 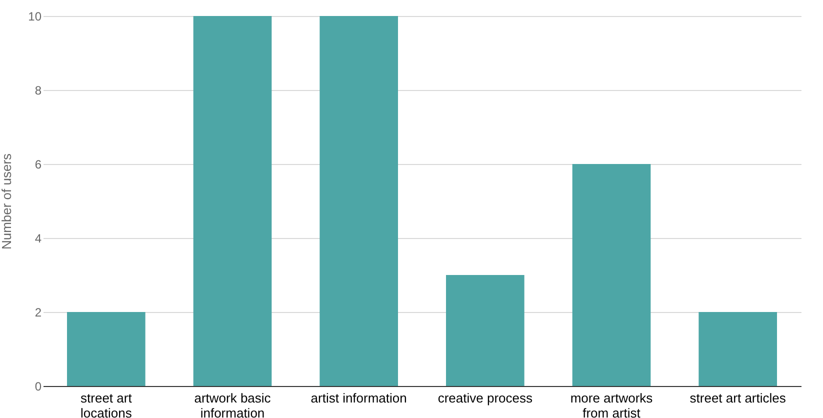 I want to click on x-tick-label: street art locations, so click(x=106, y=404).